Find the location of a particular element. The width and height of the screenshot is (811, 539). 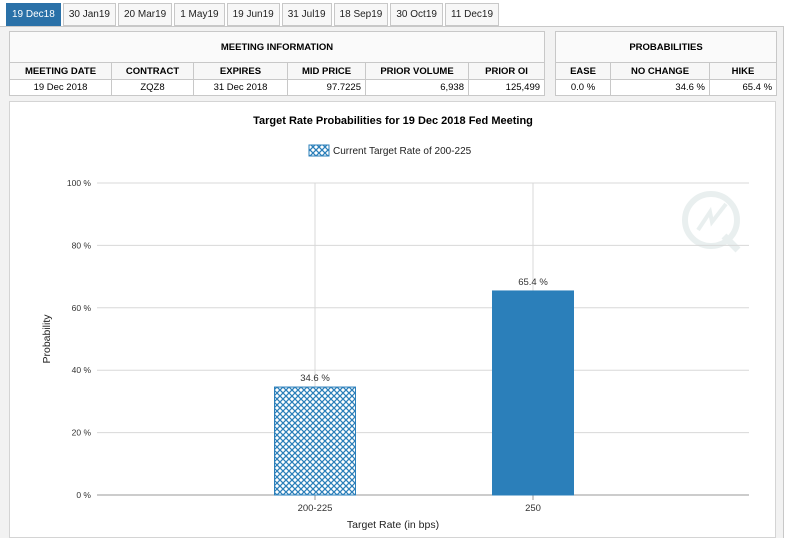

tab-31-jul19: 31 Jul19 is located at coordinates (306, 14).